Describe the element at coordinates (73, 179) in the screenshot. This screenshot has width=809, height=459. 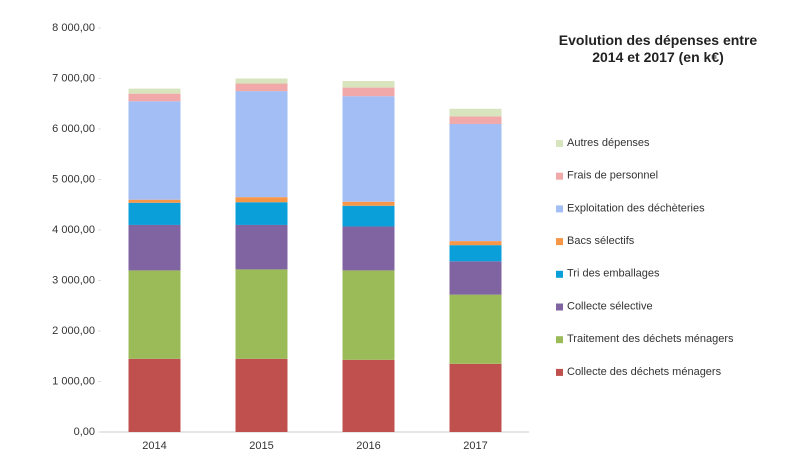
I see `y-tick-label: 5 000,00` at that location.